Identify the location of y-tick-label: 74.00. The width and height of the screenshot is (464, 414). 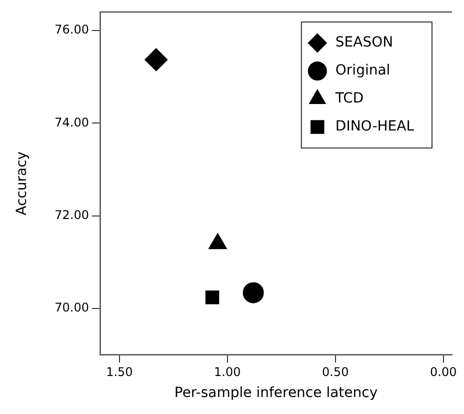
(71, 122).